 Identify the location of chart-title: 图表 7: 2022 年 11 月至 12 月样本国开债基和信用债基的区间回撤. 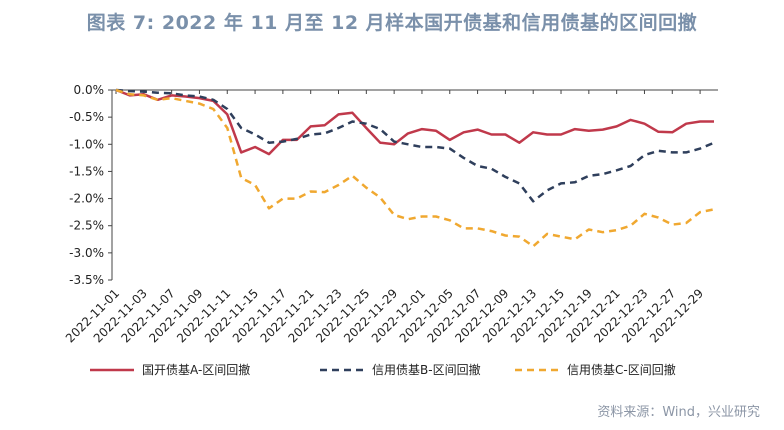
(392, 23).